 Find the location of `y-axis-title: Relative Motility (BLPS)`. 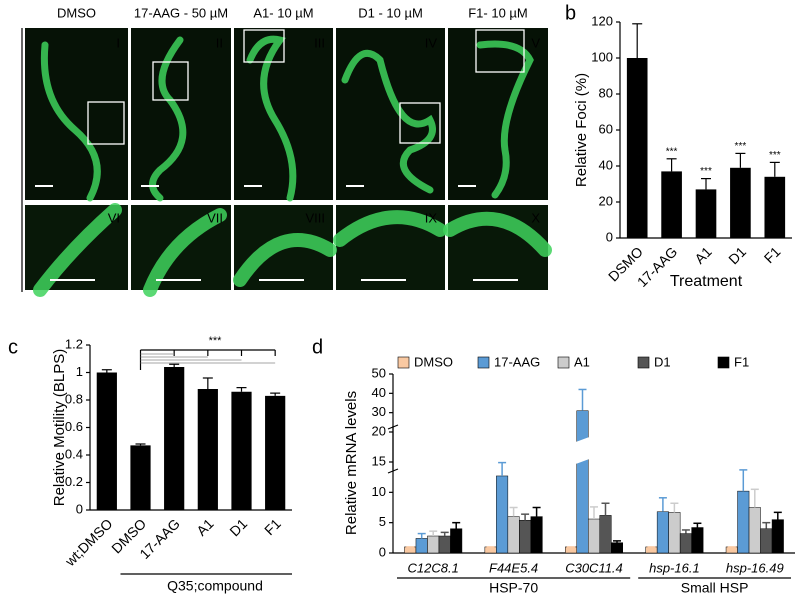

y-axis-title: Relative Motility (BLPS) is located at coordinates (59, 428).